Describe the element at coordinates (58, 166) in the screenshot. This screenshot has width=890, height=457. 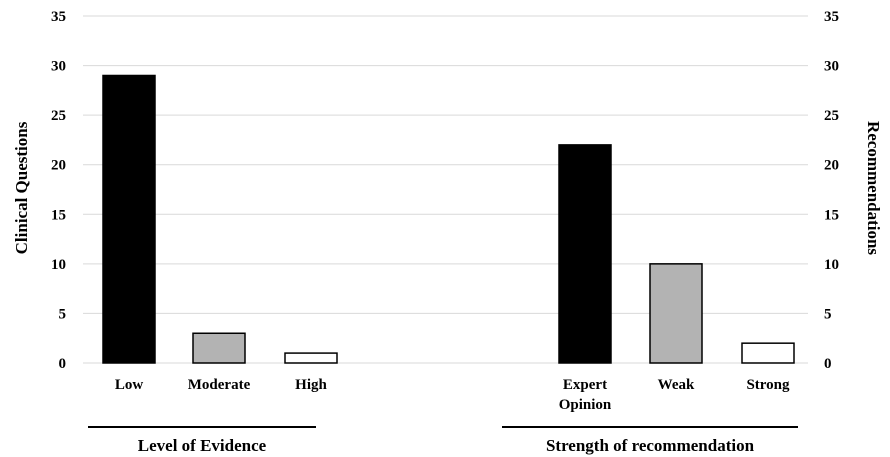
I see `left-tick-label: 20` at that location.